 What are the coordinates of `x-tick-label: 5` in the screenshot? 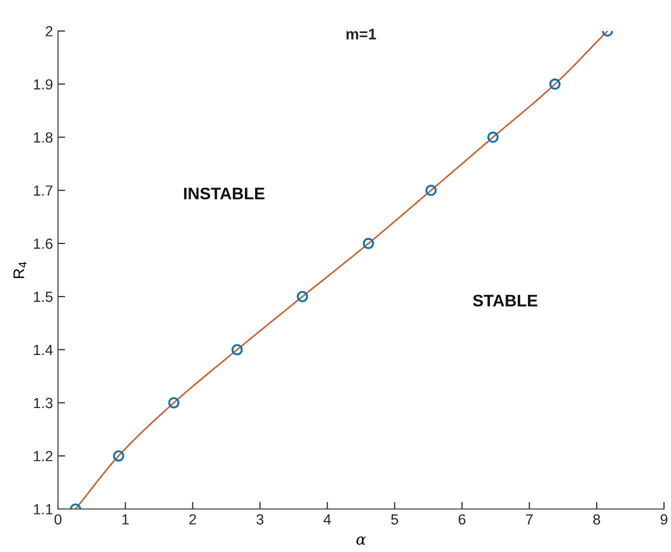 It's located at (394, 519).